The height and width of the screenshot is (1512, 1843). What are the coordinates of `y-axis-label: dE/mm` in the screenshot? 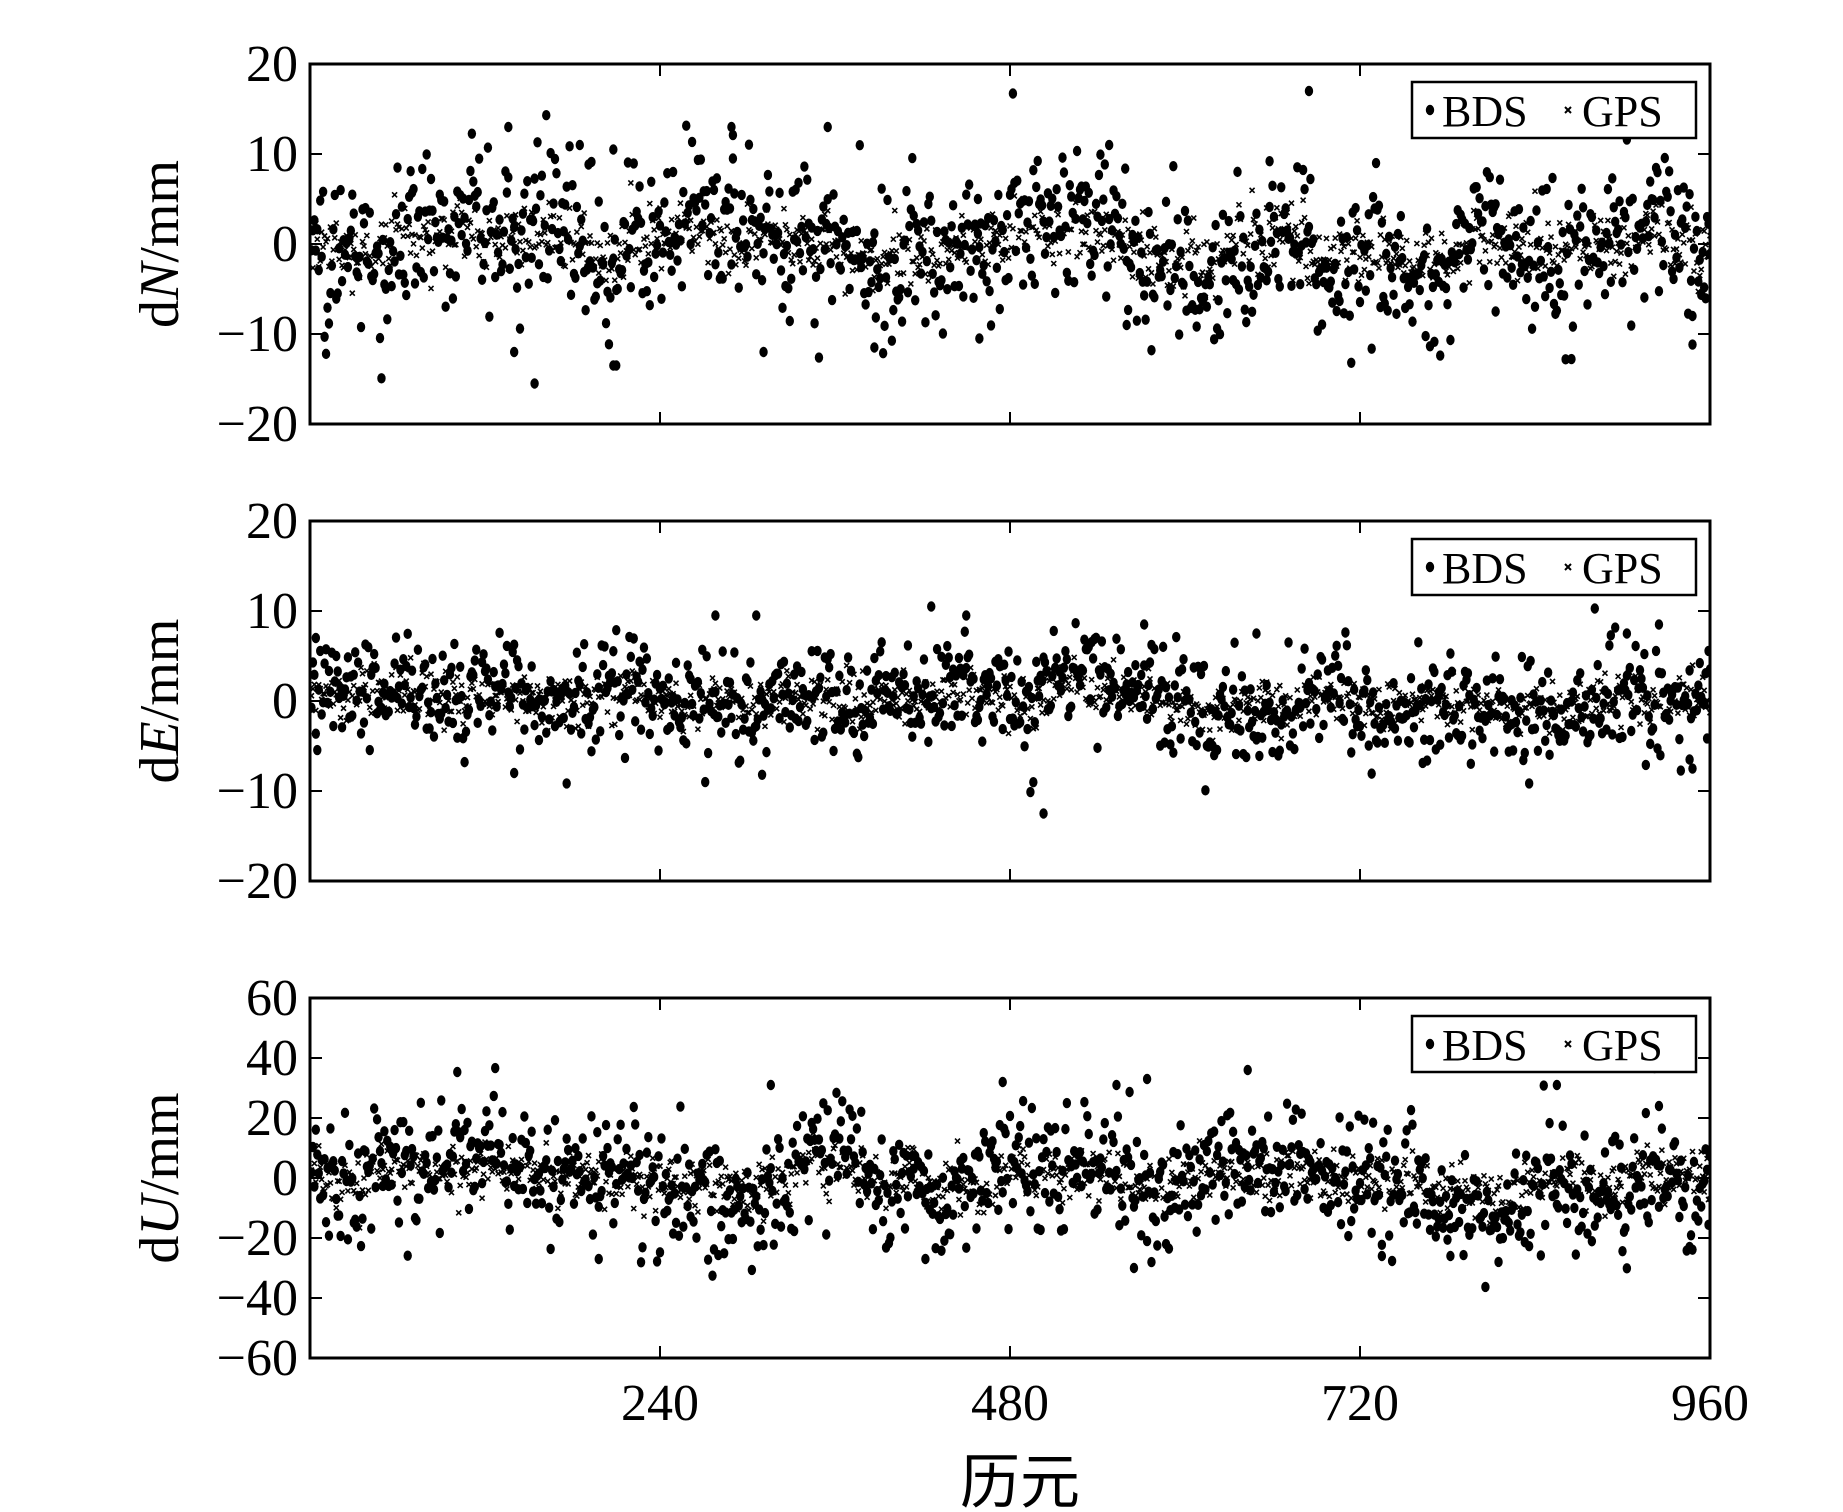 It's located at (160, 701).